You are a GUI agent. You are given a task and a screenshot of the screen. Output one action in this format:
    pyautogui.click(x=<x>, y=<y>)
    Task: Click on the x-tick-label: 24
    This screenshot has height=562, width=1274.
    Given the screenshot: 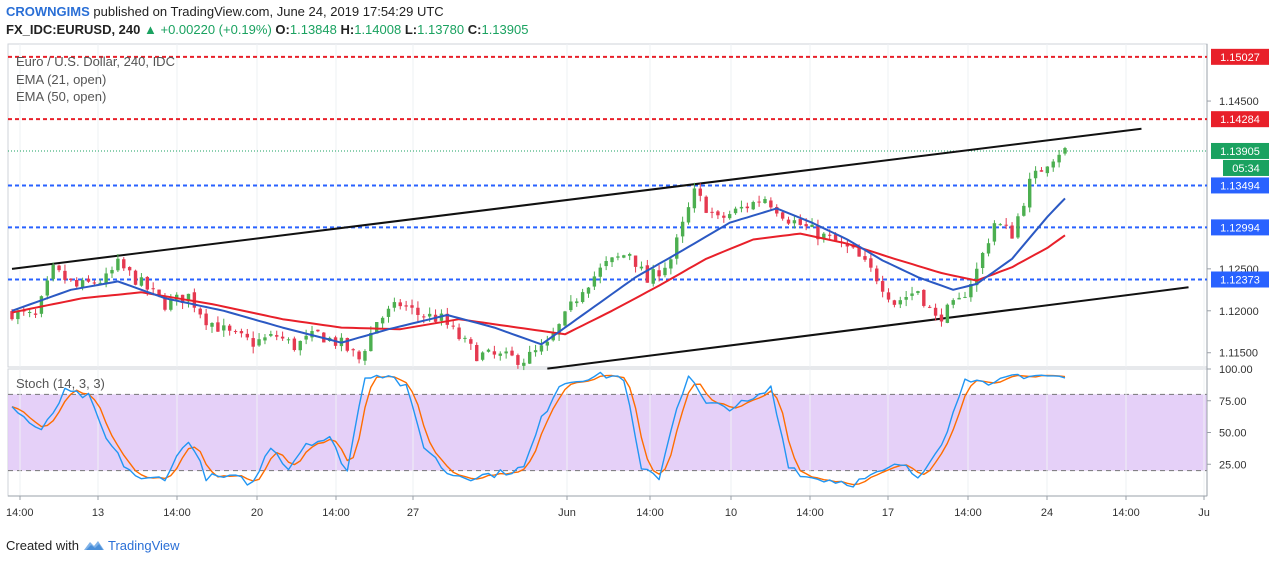 What is the action you would take?
    pyautogui.click(x=1047, y=513)
    